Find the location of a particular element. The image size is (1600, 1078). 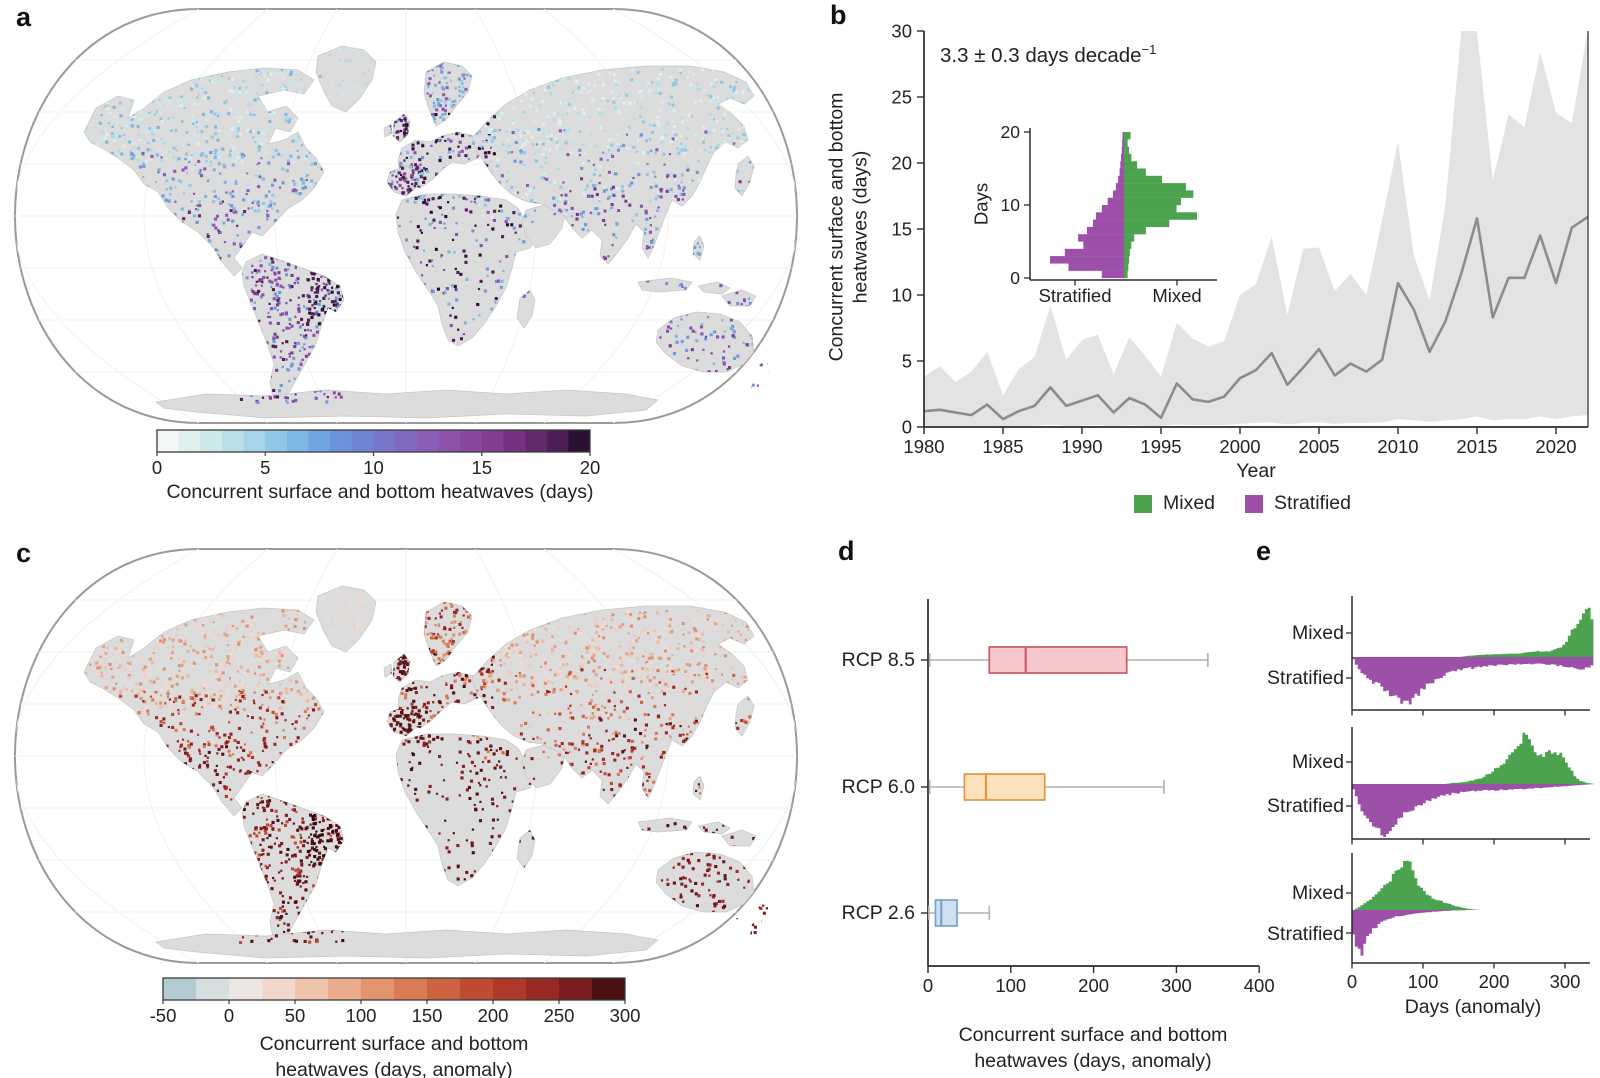

colorbar-c-label-line2: heatwaves (days, anomaly) is located at coordinates (394, 1068).